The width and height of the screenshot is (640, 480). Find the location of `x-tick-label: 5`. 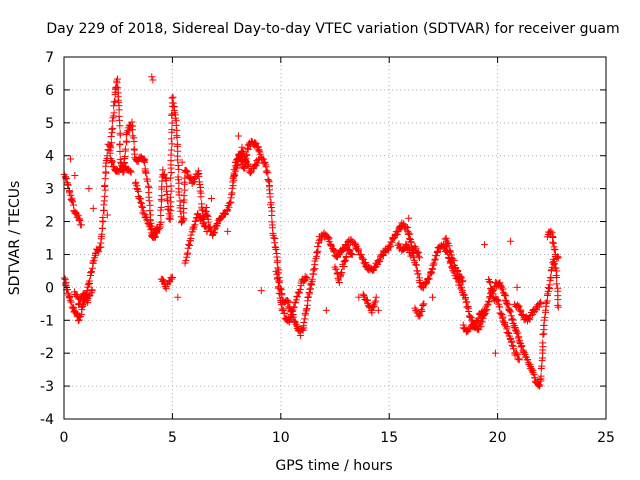

x-tick-label: 5 is located at coordinates (172, 438).